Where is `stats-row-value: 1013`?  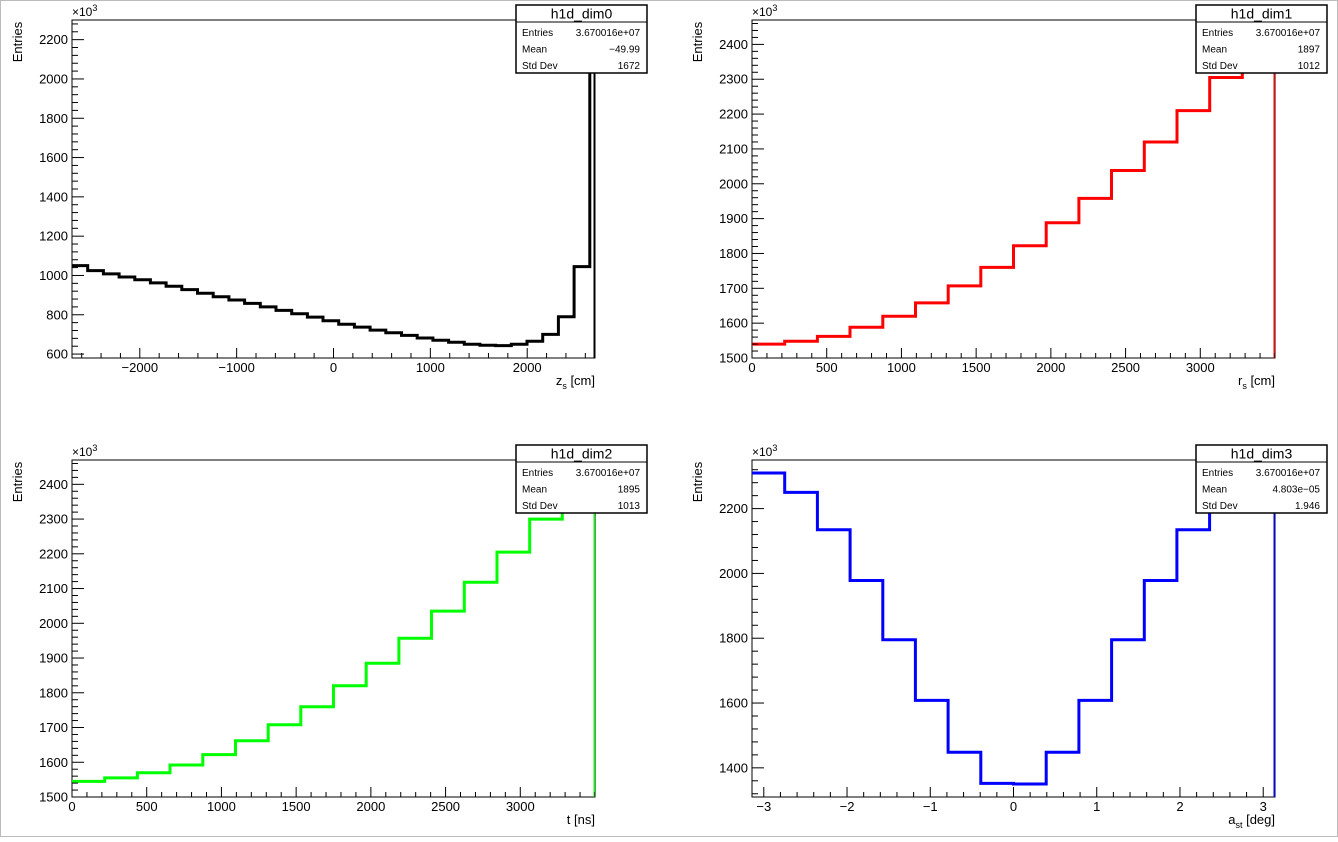
stats-row-value: 1013 is located at coordinates (629, 506).